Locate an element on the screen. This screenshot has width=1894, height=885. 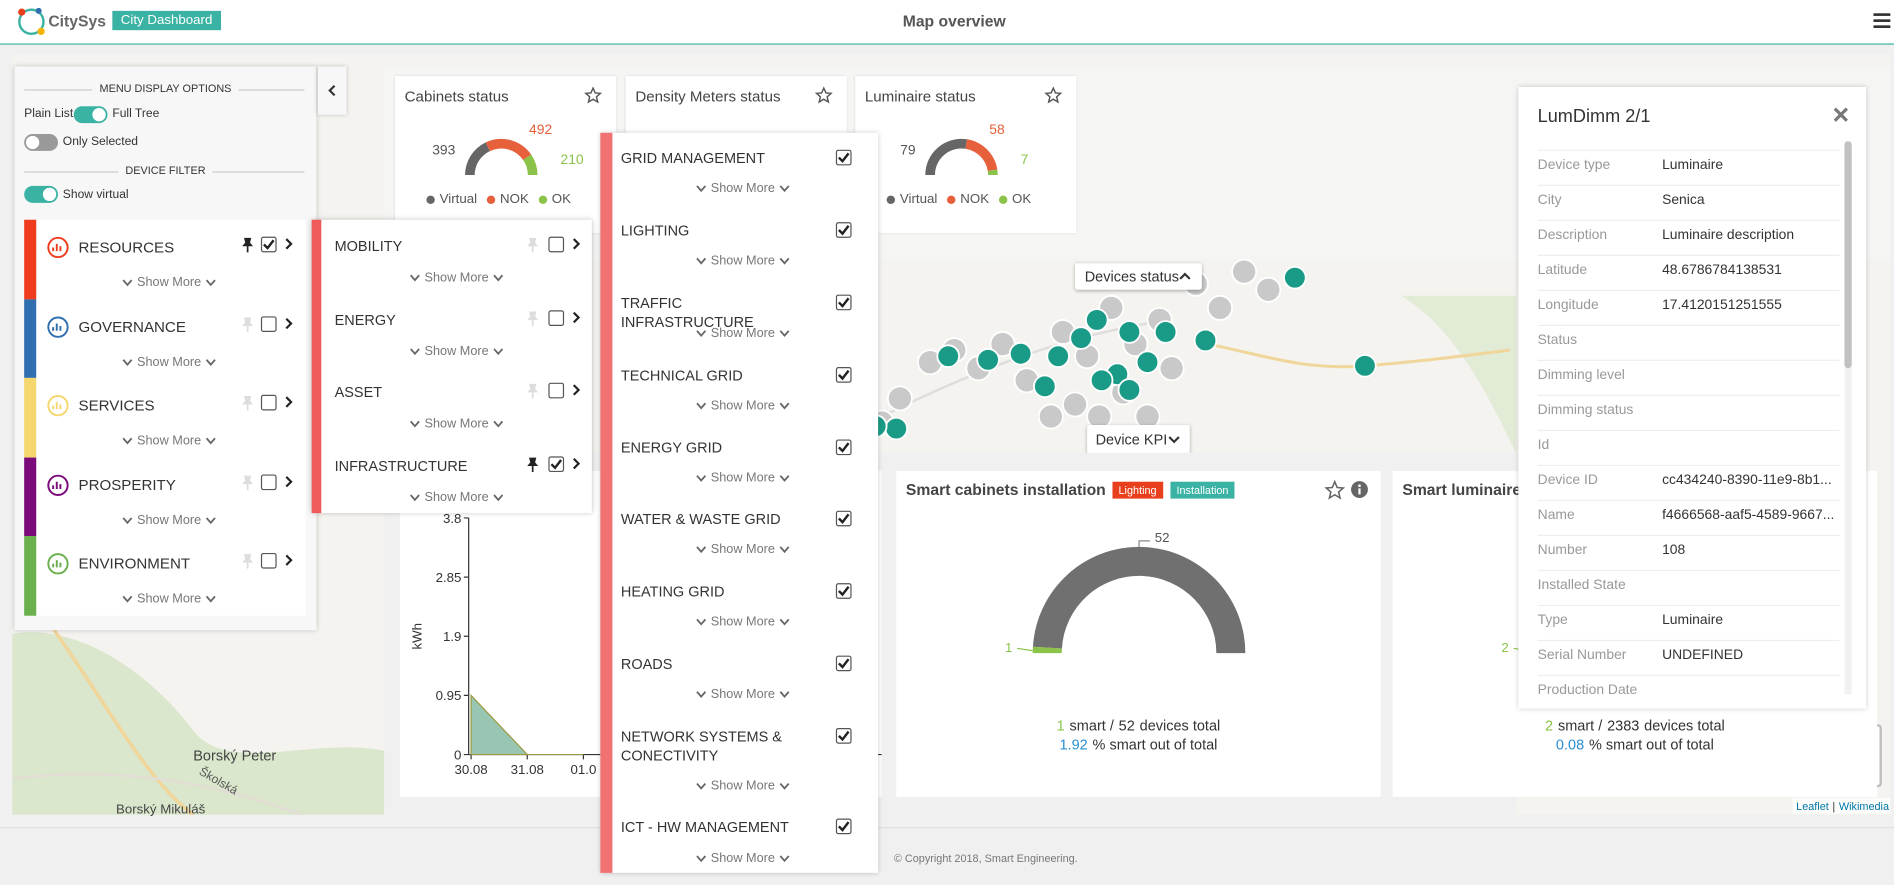
detail-label: Type is located at coordinates (1552, 620).